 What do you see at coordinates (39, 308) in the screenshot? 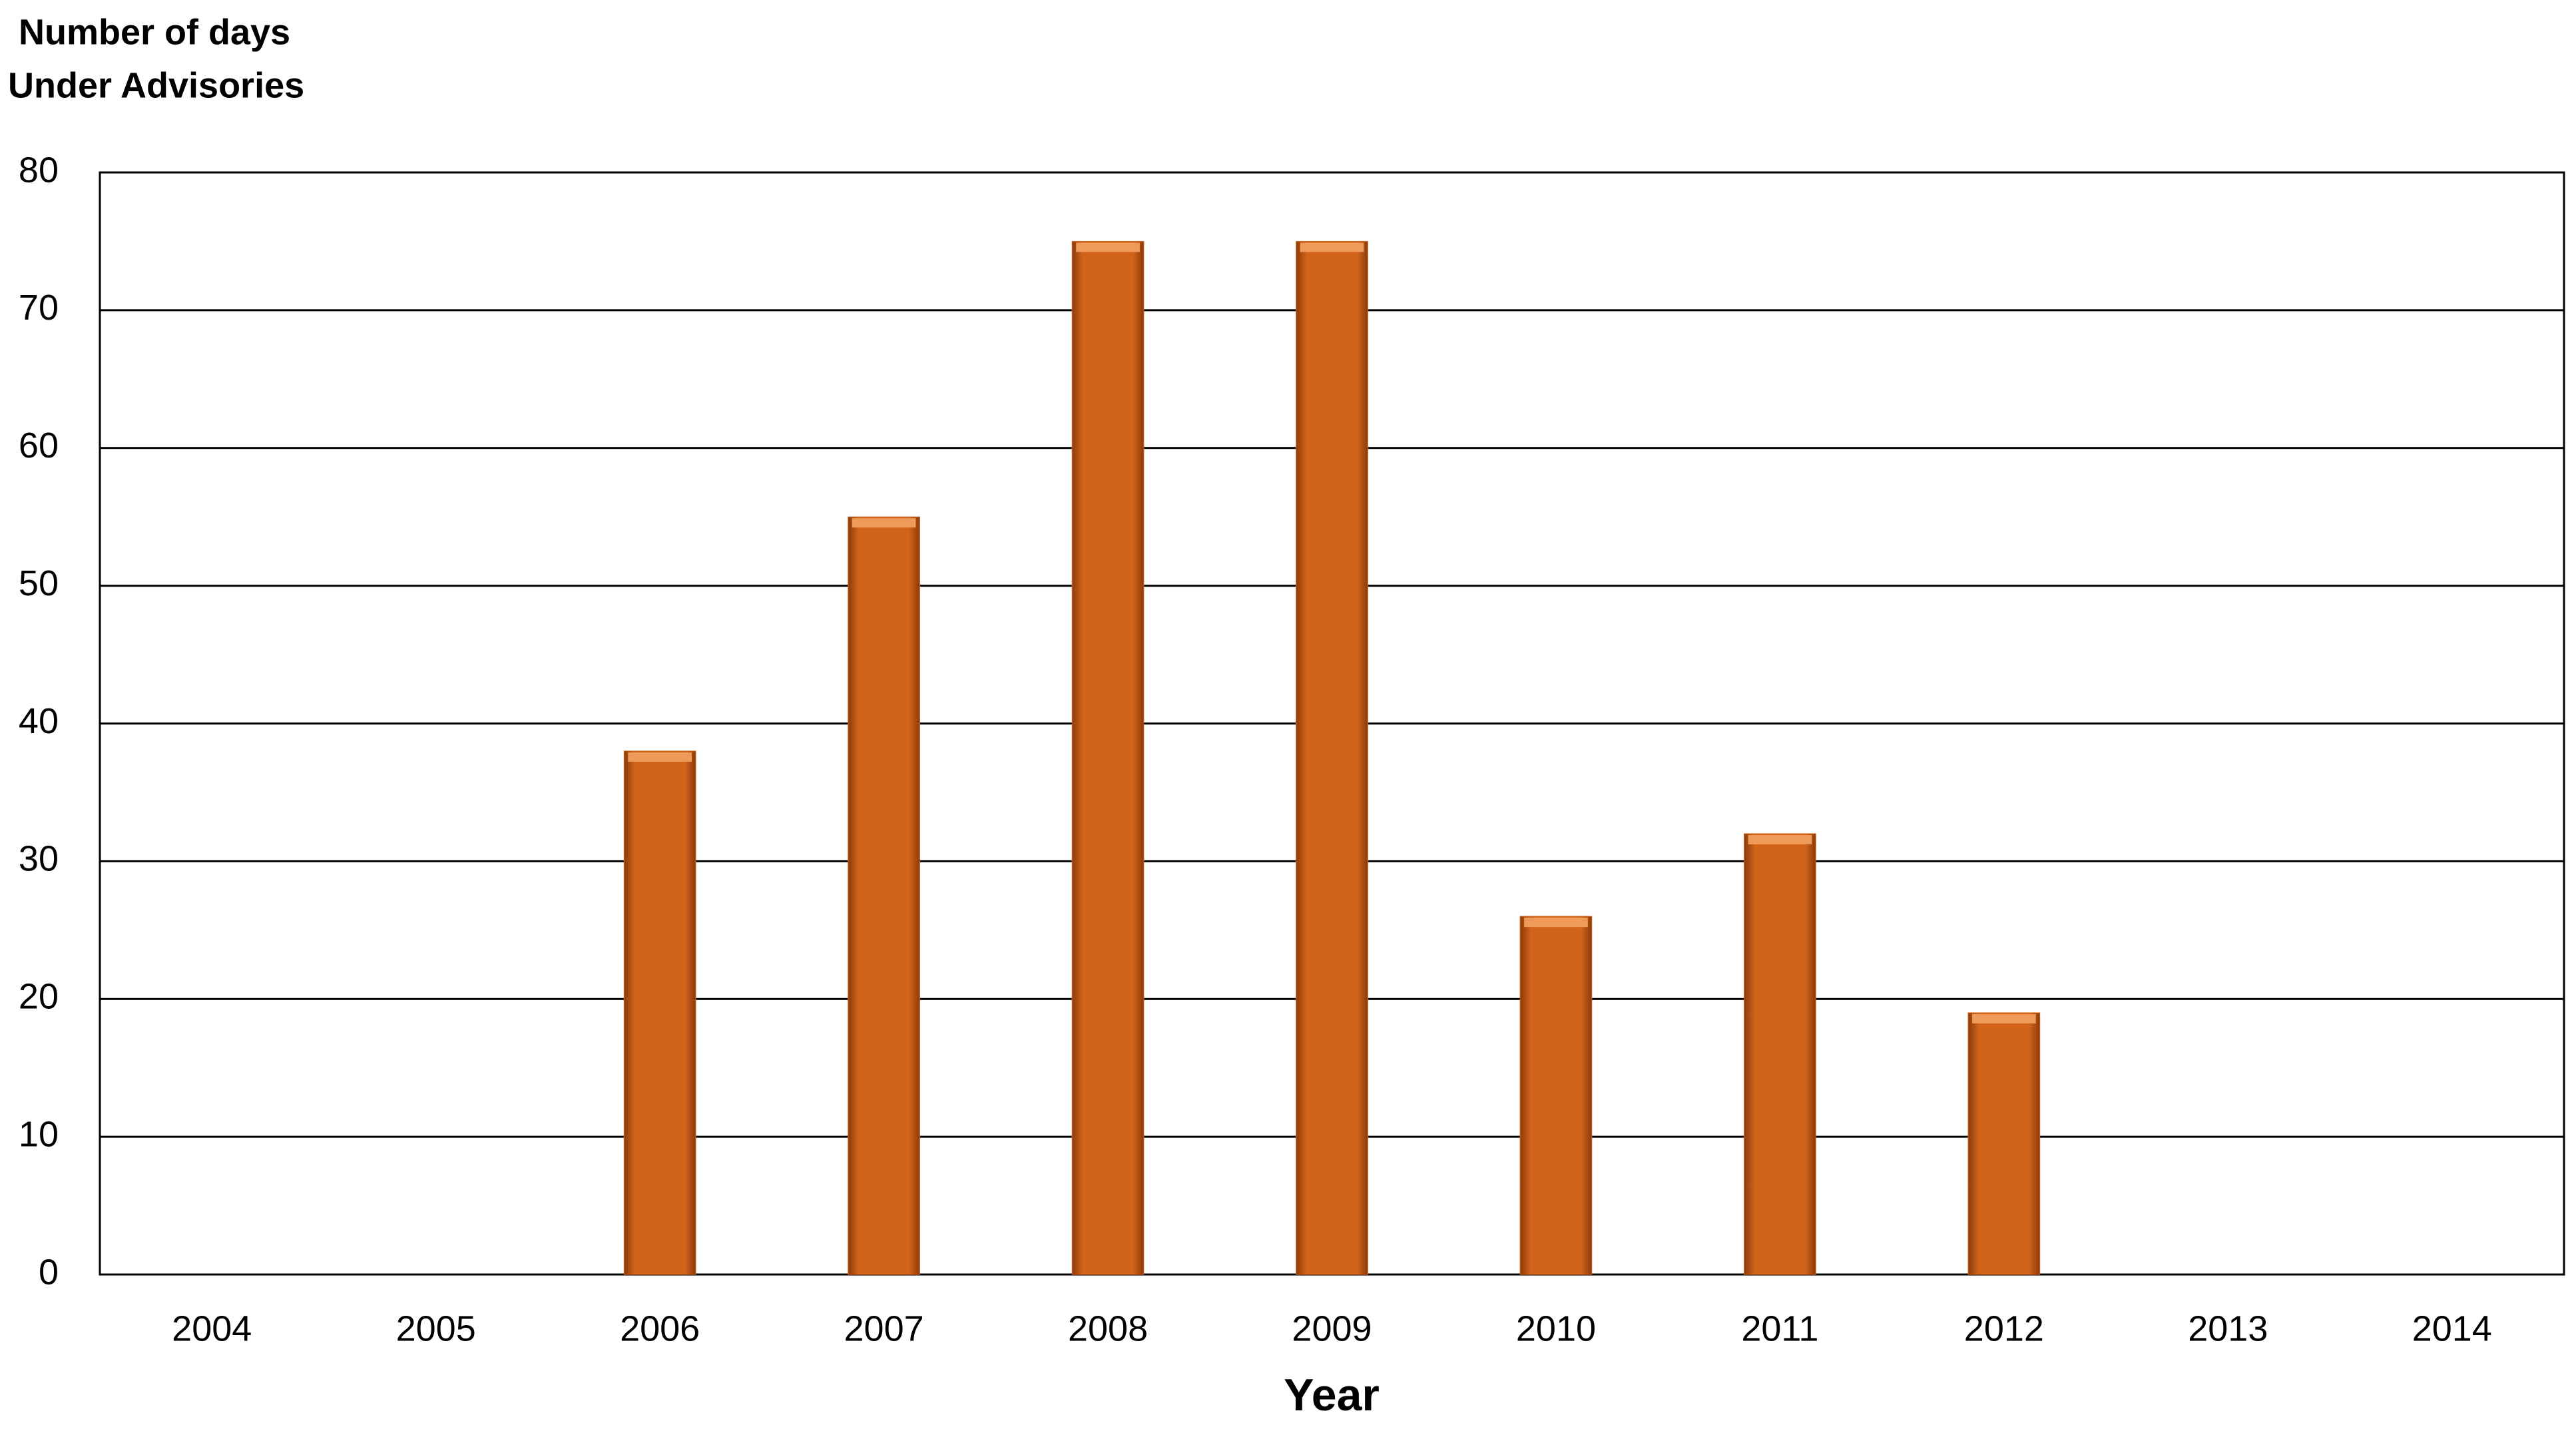
I see `y-tick-label: 70` at bounding box center [39, 308].